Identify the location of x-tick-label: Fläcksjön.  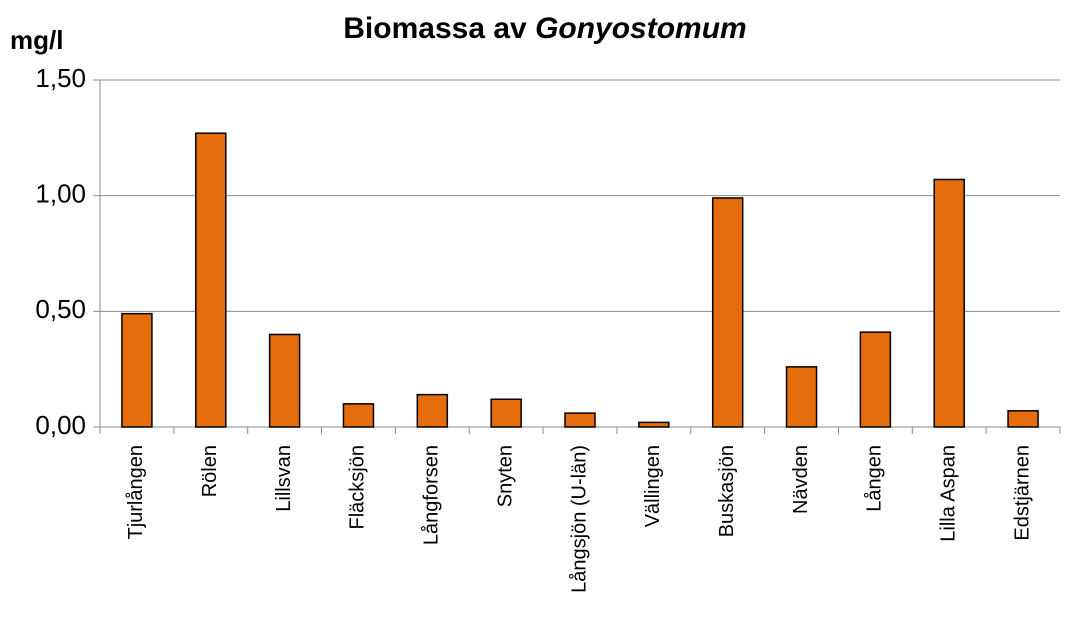
(358, 487).